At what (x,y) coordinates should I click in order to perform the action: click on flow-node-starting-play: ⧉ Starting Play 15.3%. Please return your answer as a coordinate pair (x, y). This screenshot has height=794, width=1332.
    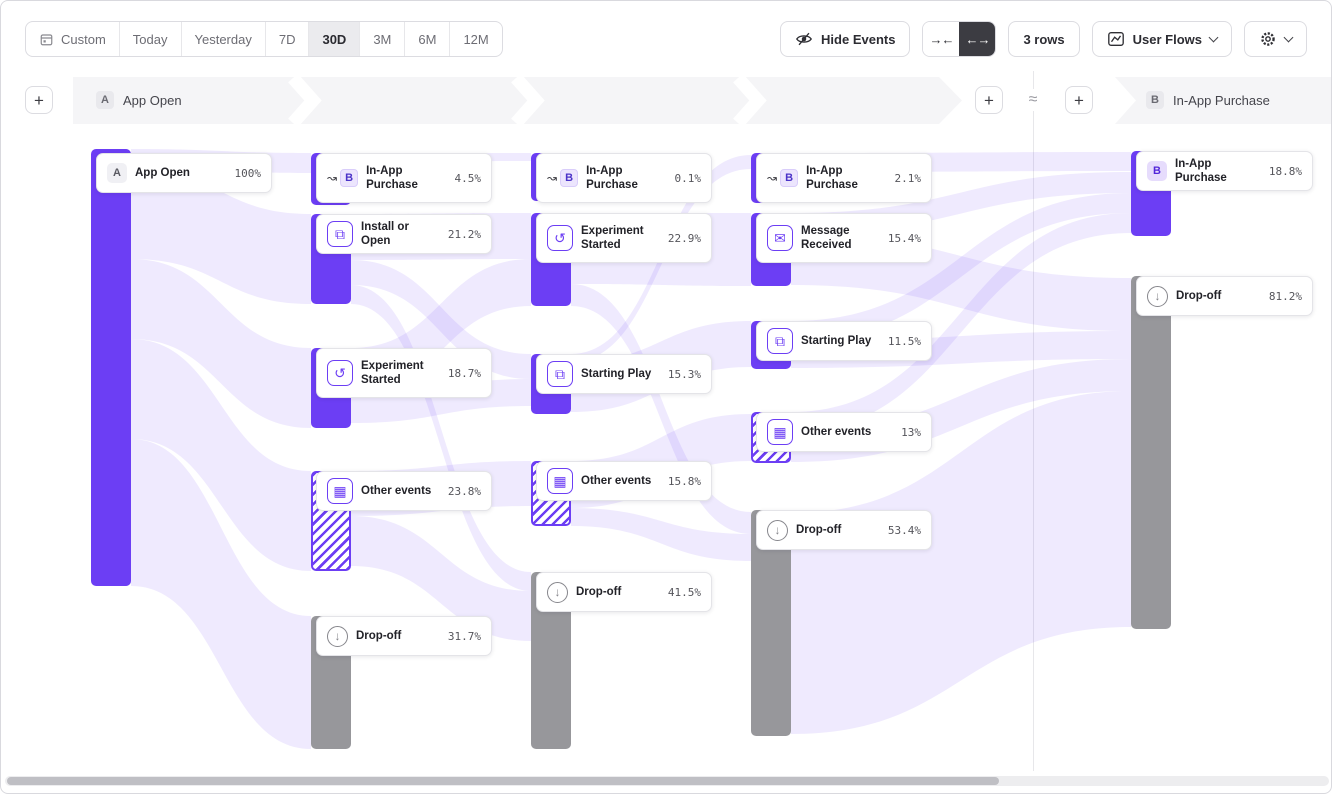
    Looking at the image, I should click on (624, 374).